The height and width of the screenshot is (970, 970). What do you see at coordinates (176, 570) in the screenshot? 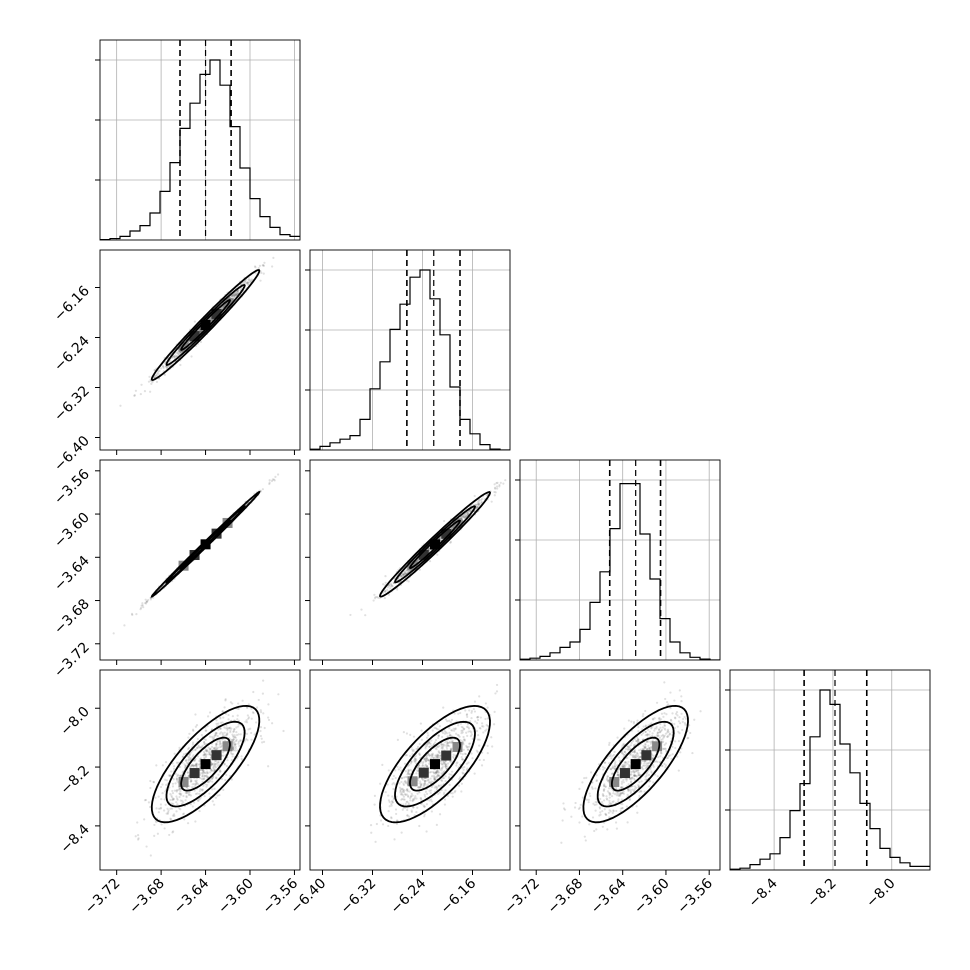
I see `scatter-panel-2-0: −3.72−3.68−3.64−3.60−3.56` at bounding box center [176, 570].